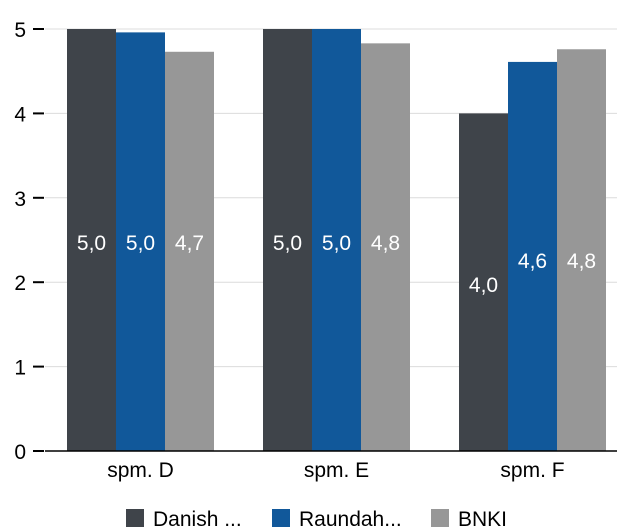 The height and width of the screenshot is (529, 617). I want to click on data-label-2-0: 4,7, so click(189, 243).